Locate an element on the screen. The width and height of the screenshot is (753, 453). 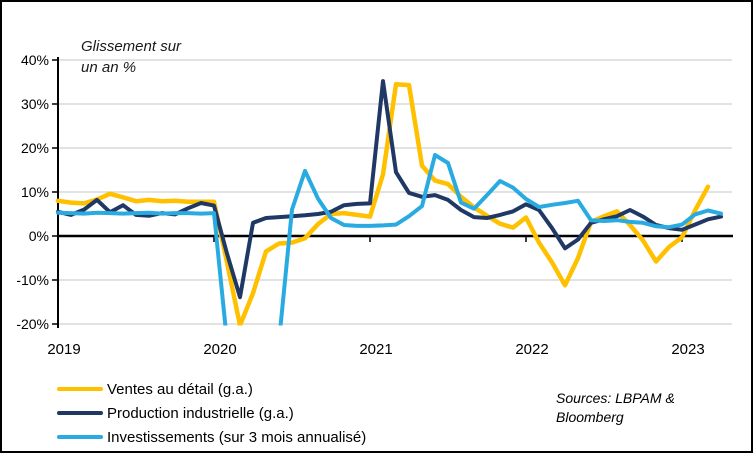
axis-annotation: Glissement sur un an % is located at coordinates (131, 57).